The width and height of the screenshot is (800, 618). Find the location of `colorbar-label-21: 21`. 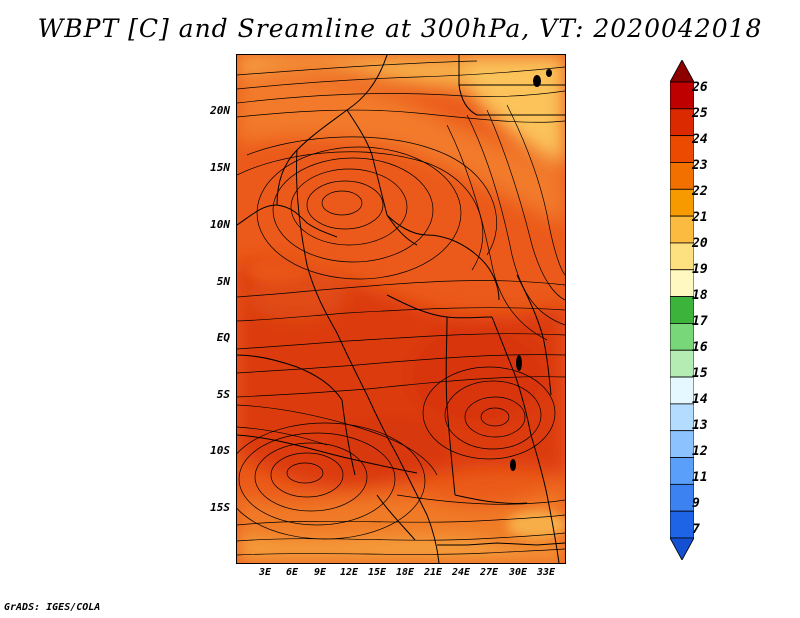

colorbar-label-21: 21 is located at coordinates (700, 217).